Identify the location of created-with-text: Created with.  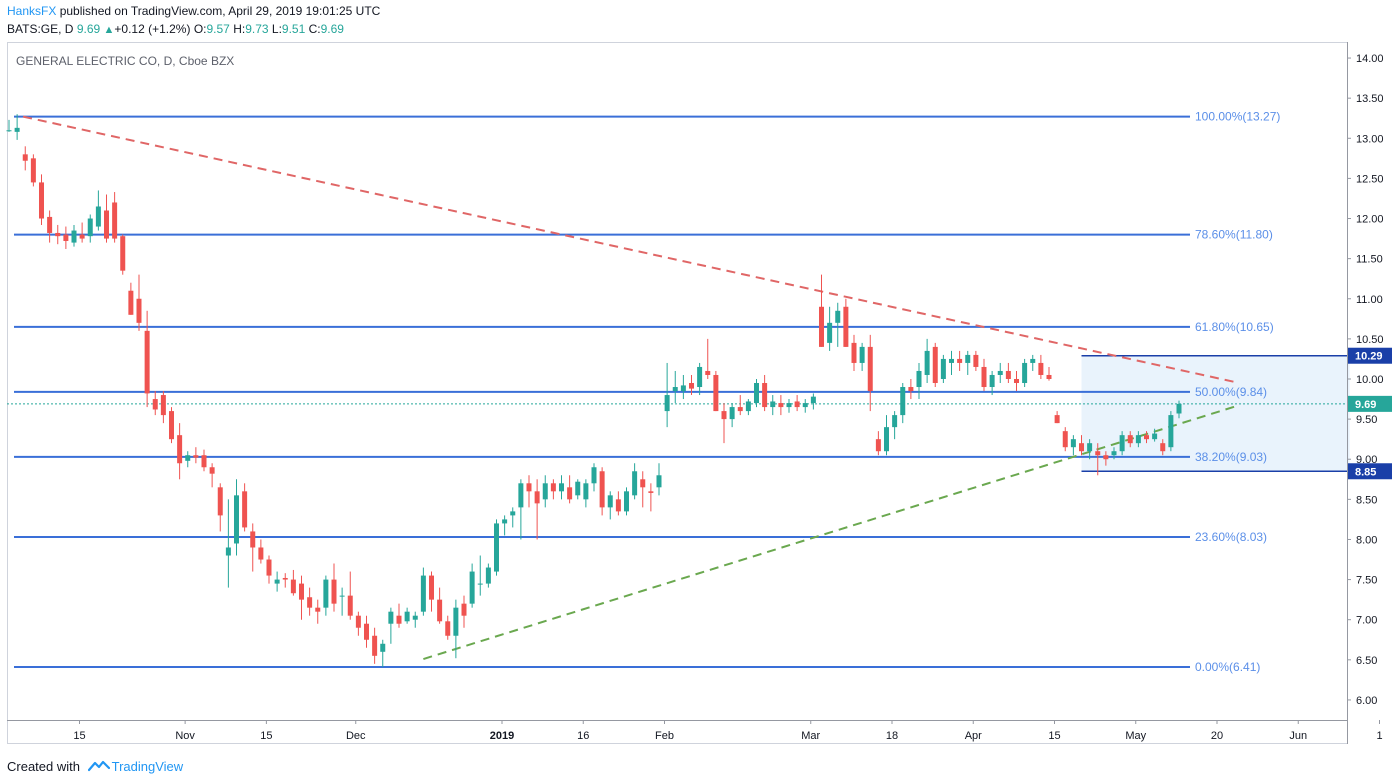
(43, 766).